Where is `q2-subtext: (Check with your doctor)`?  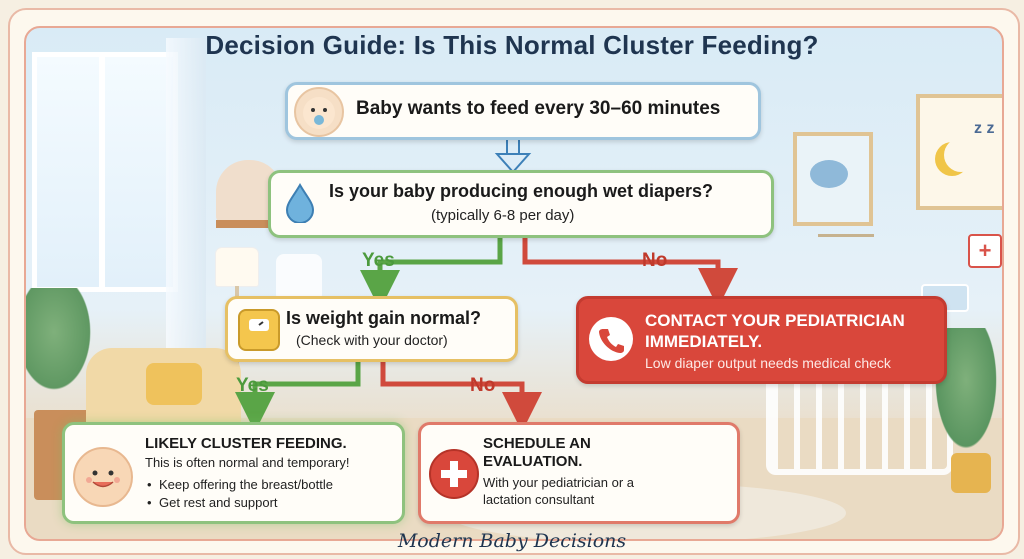
q2-subtext: (Check with your doctor) is located at coordinates (372, 340).